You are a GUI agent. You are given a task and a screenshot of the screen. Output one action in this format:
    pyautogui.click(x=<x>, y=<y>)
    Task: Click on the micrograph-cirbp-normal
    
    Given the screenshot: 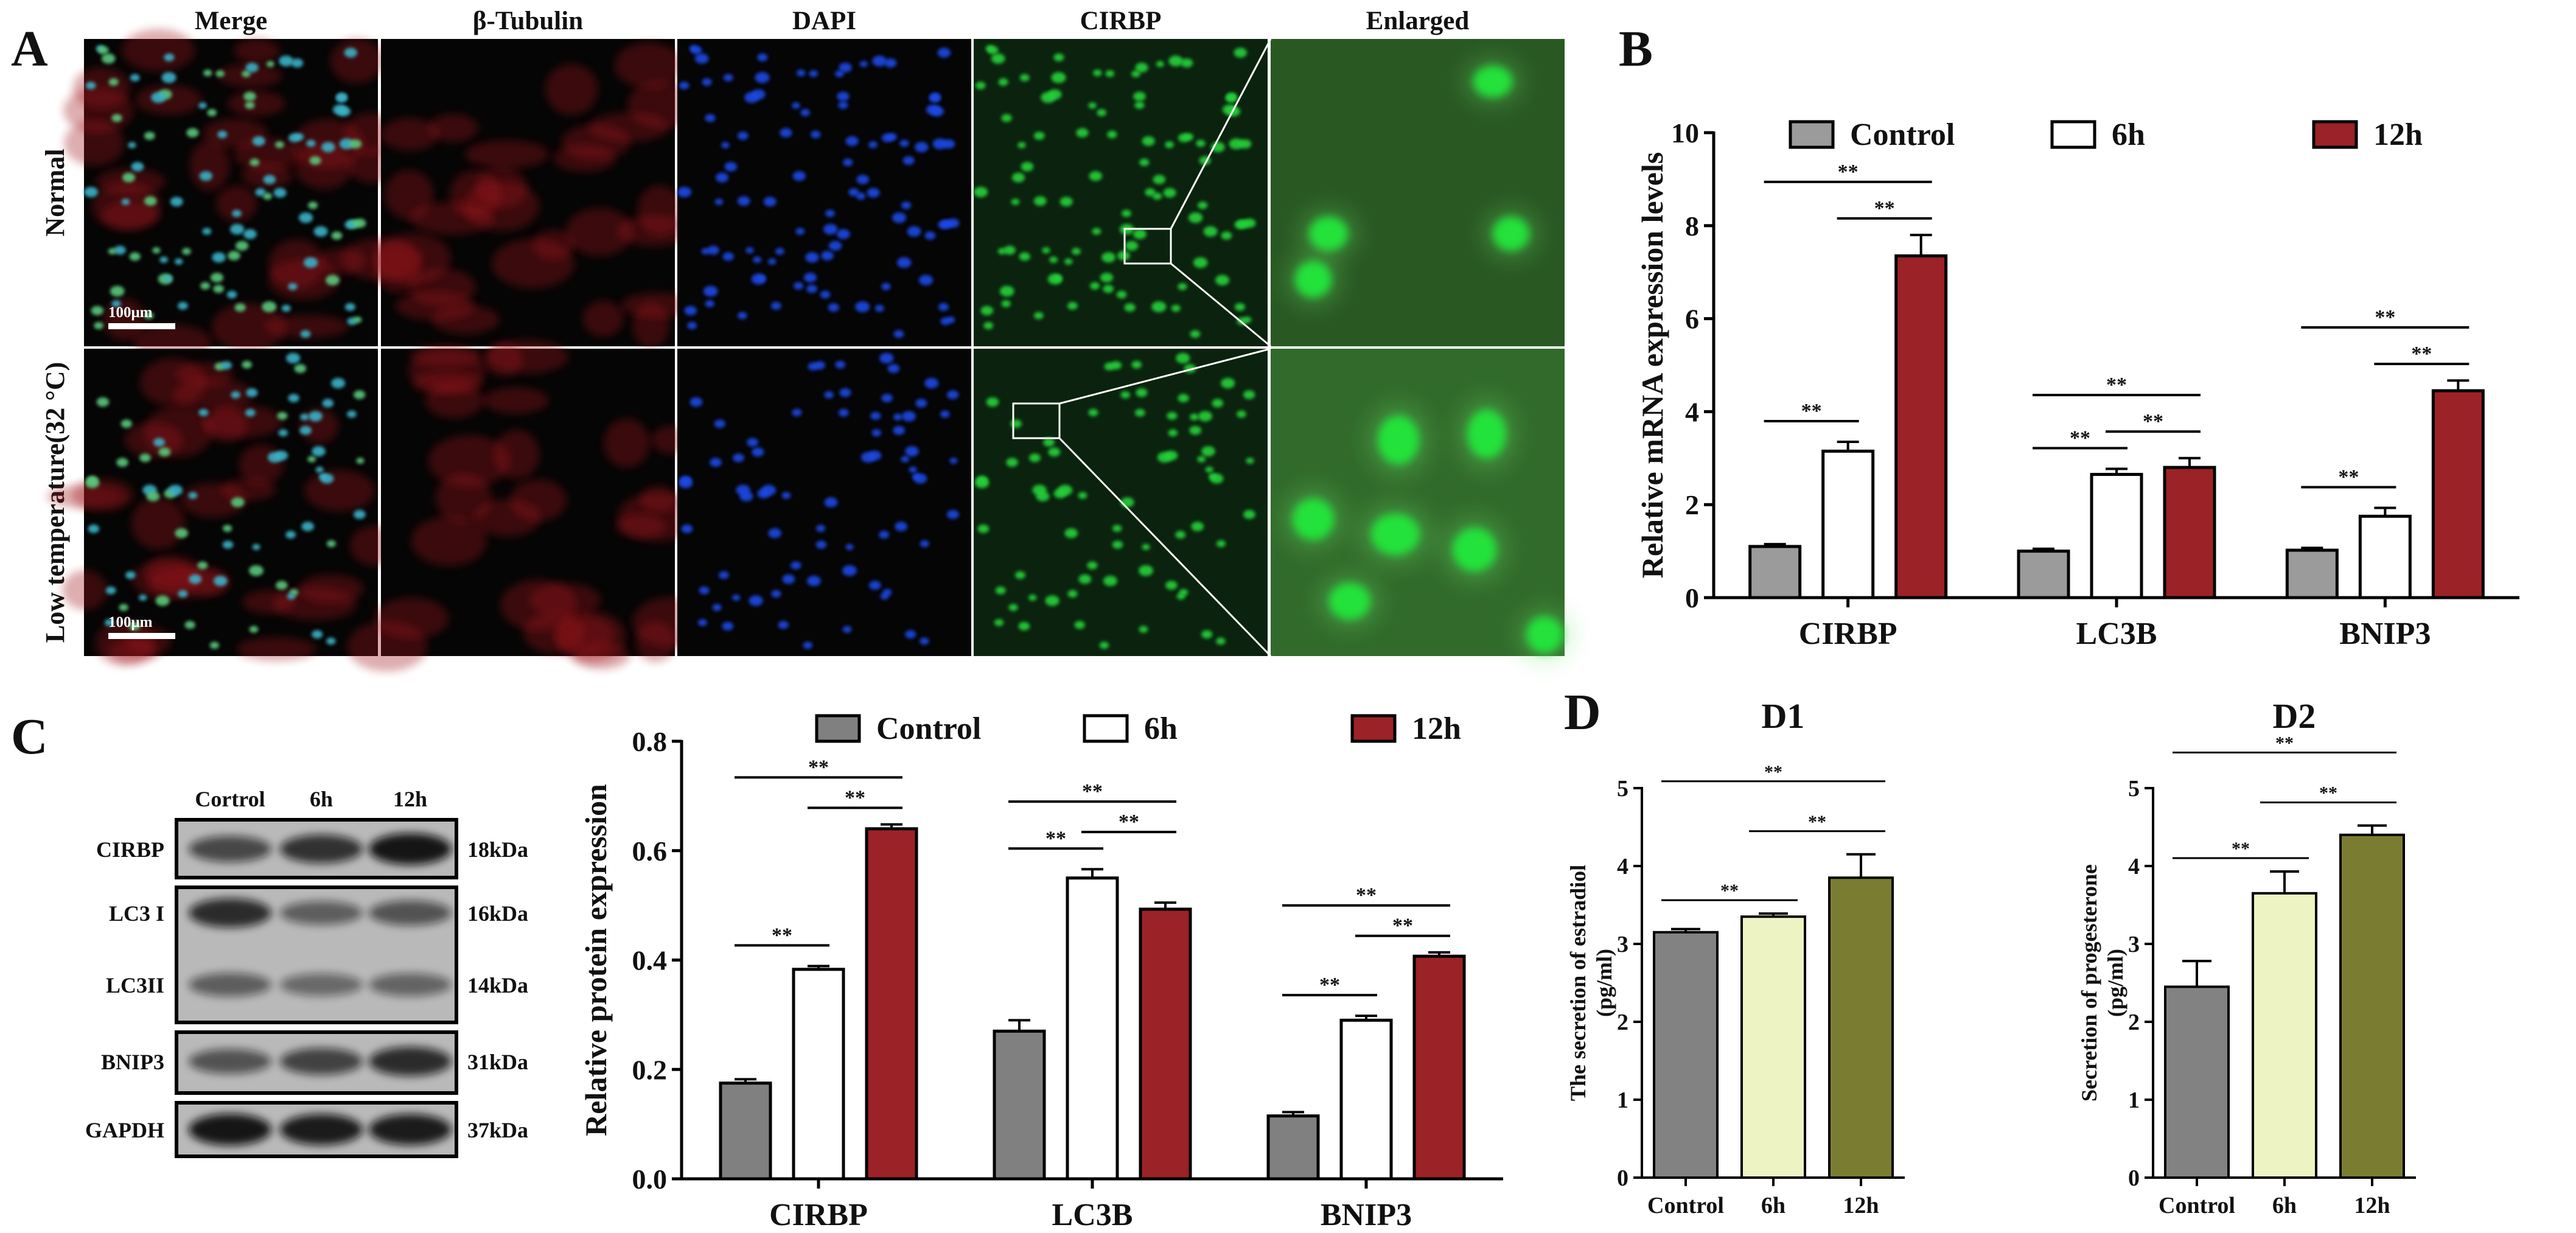 What is the action you would take?
    pyautogui.click(x=1121, y=192)
    